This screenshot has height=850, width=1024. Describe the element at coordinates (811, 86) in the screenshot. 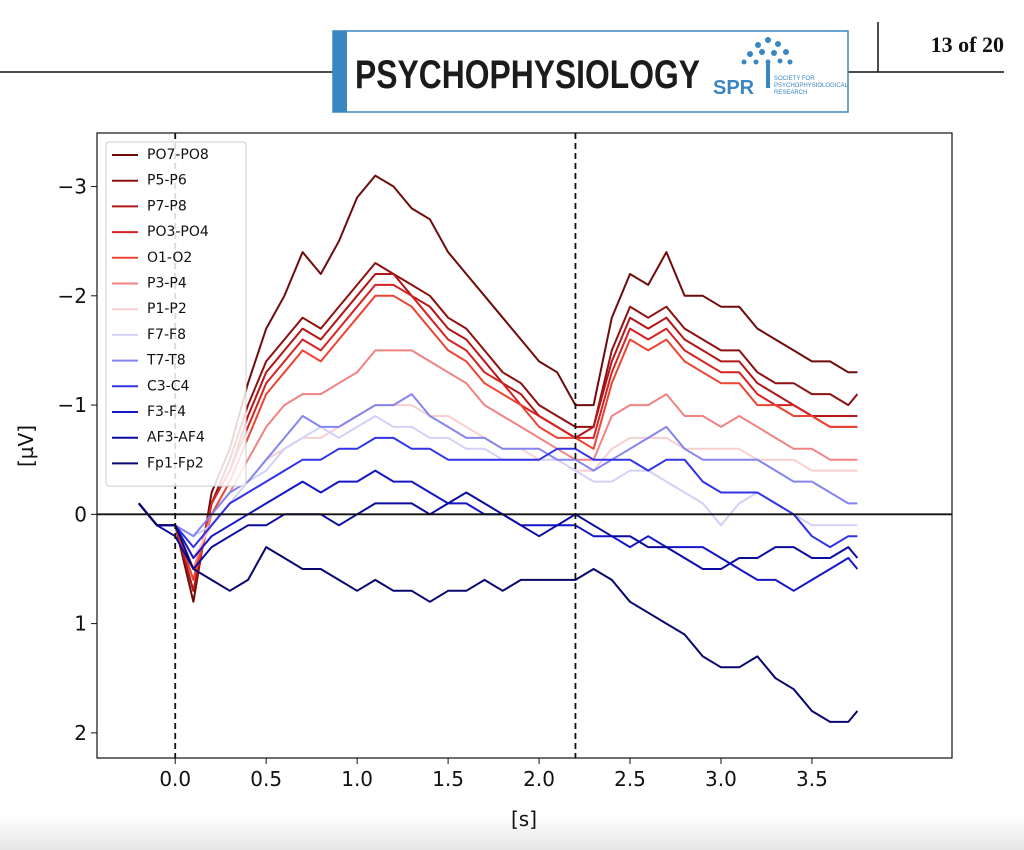

I see `society-name: PSYCHOPHYSIOLOGICAL` at that location.